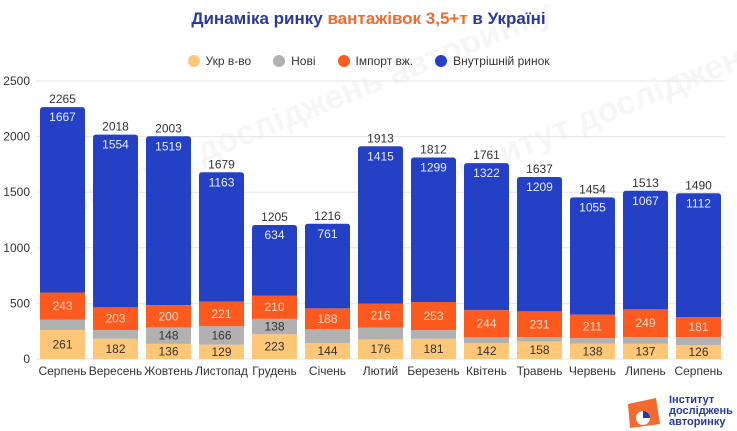 The height and width of the screenshot is (431, 737). What do you see at coordinates (701, 411) in the screenshot?
I see `logo-text: Інститут досліджень авторинку` at bounding box center [701, 411].